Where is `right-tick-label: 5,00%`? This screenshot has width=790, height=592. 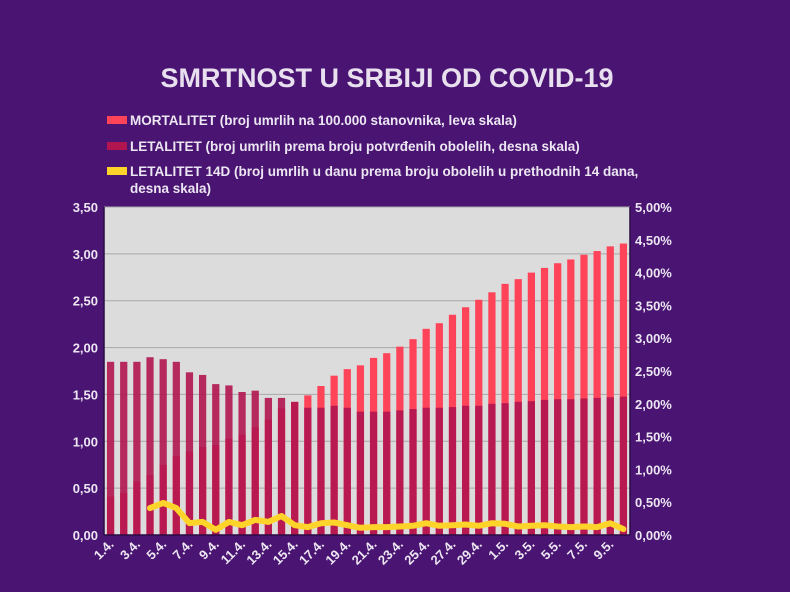 right-tick-label: 5,00% is located at coordinates (653, 207).